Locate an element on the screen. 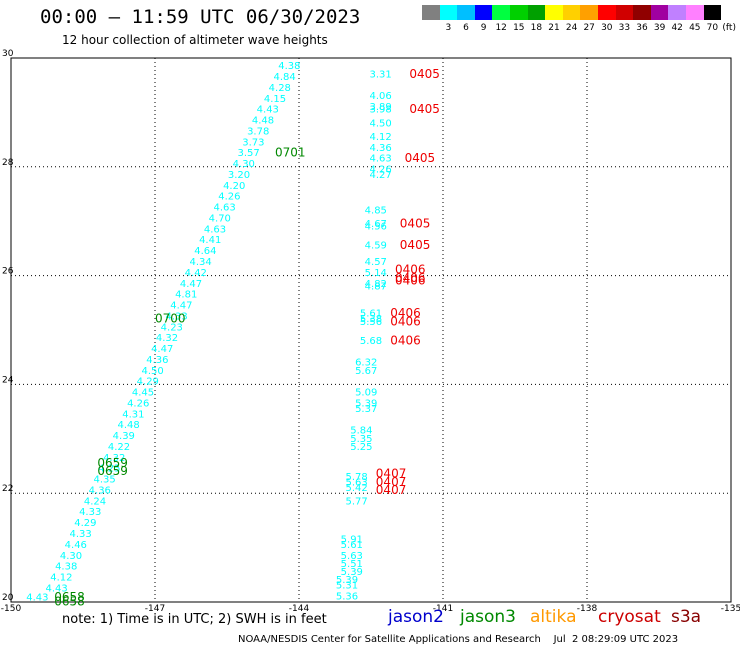 The height and width of the screenshot is (650, 740). satellite-jason3: jason3 is located at coordinates (488, 617).